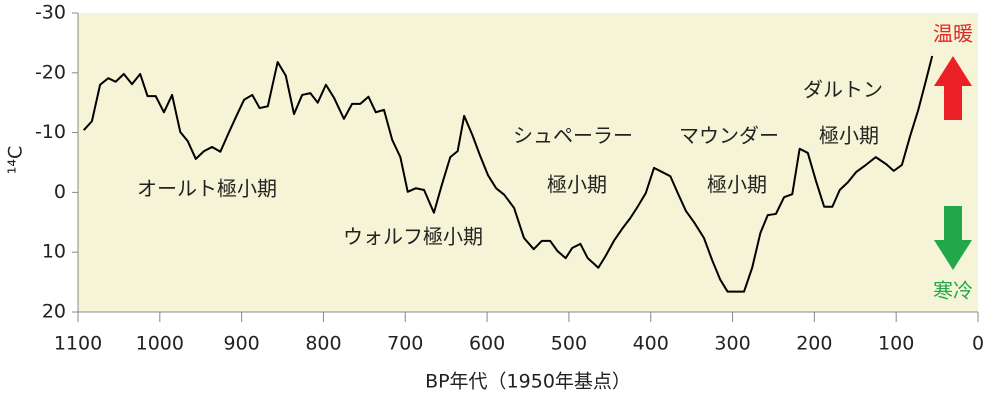  Describe the element at coordinates (50, 72) in the screenshot. I see `y-tick-label: -20` at that location.